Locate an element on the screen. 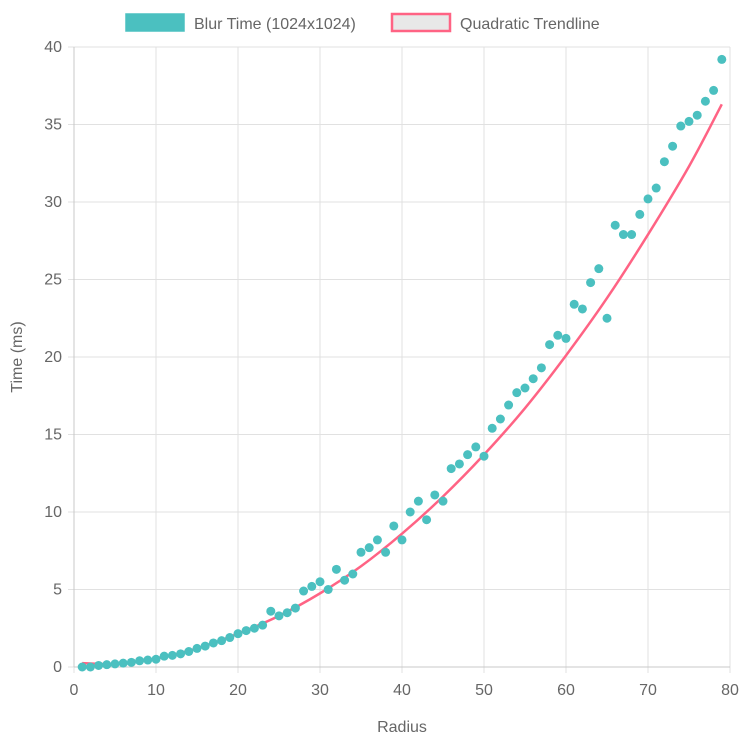 This screenshot has height=744, width=744. y-tick-label: 40 is located at coordinates (53, 47).